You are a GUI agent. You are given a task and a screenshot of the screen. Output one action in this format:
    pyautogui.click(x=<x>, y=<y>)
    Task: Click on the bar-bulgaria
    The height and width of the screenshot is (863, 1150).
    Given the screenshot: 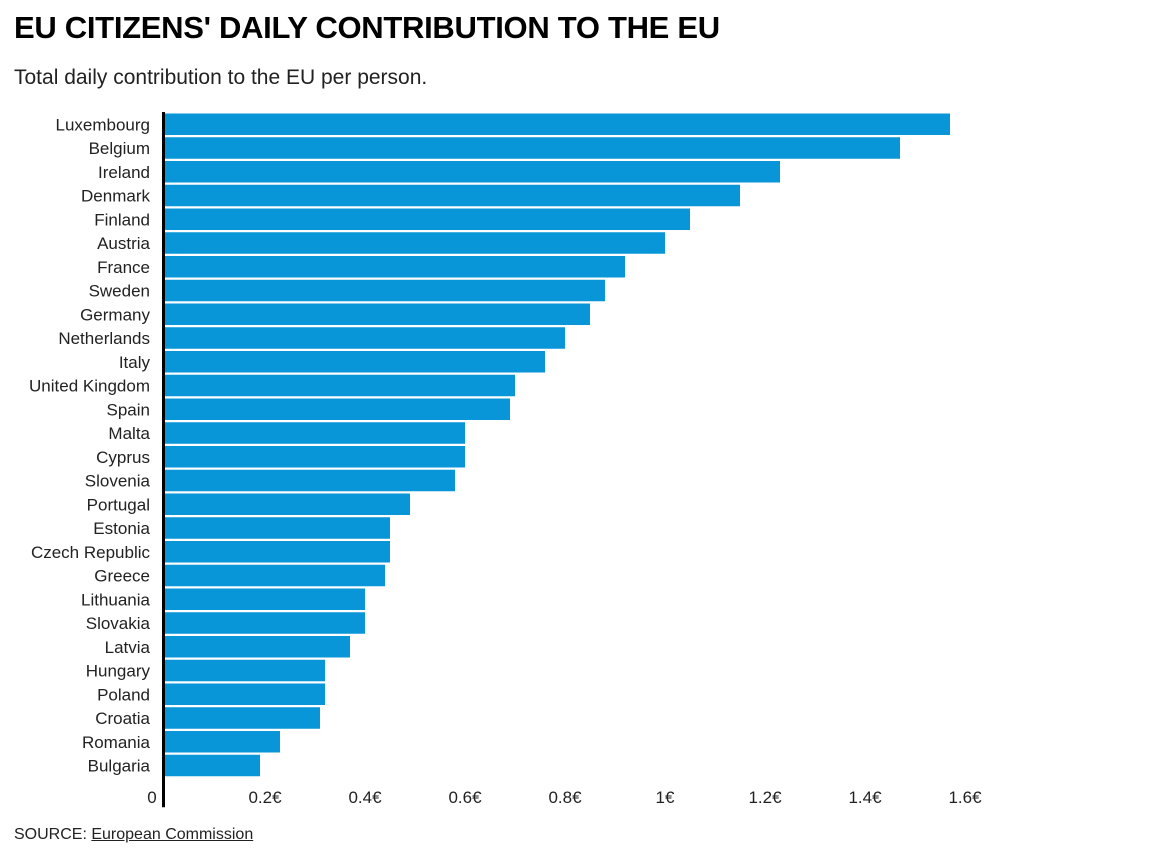 What is the action you would take?
    pyautogui.click(x=212, y=765)
    